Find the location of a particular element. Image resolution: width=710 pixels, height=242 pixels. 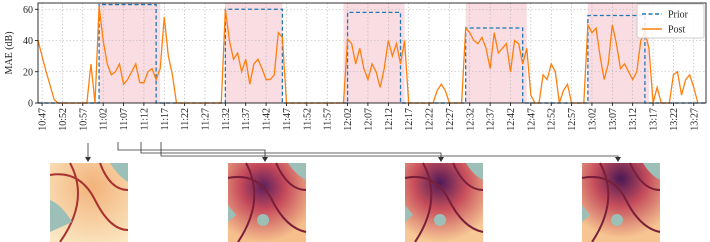

x-tick-label: 12:57 is located at coordinates (572, 119).